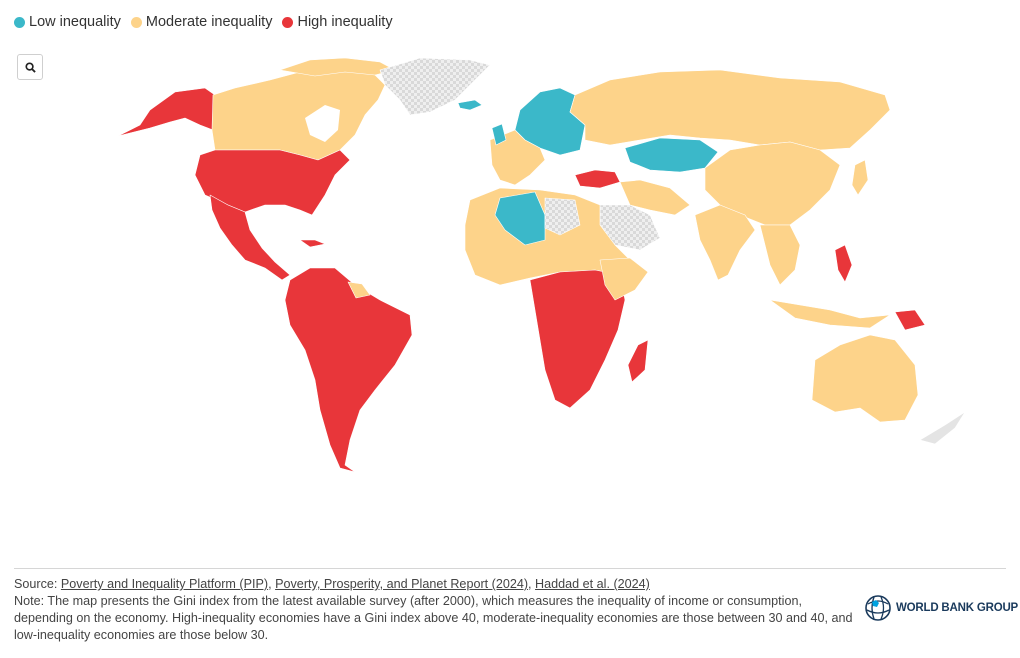  I want to click on world-bank-logo: WORLD BANK GROUP, so click(941, 608).